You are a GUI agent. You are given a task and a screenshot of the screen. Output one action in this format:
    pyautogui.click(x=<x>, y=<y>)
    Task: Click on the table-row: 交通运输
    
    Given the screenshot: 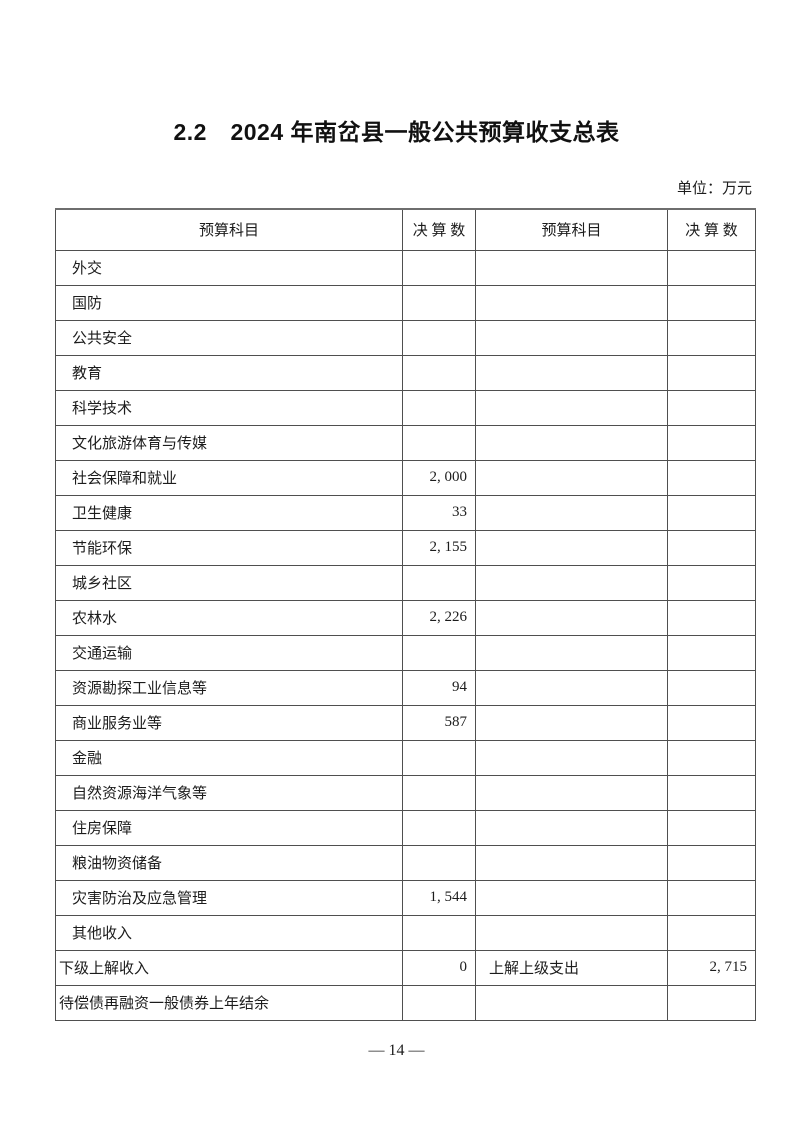 What is the action you would take?
    pyautogui.click(x=405, y=652)
    